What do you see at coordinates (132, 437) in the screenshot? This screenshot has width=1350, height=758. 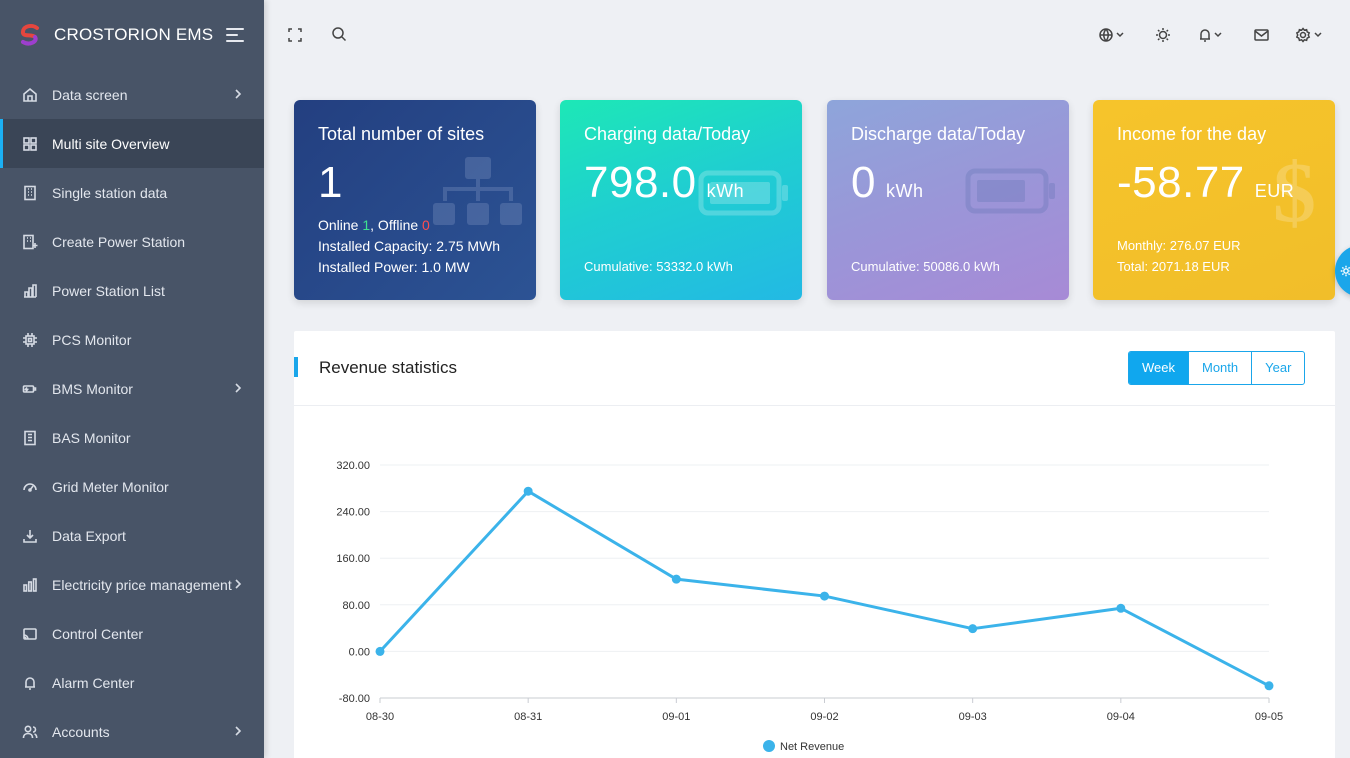 I see `sidebar-item-bas-monitor: BAS Monitor` at bounding box center [132, 437].